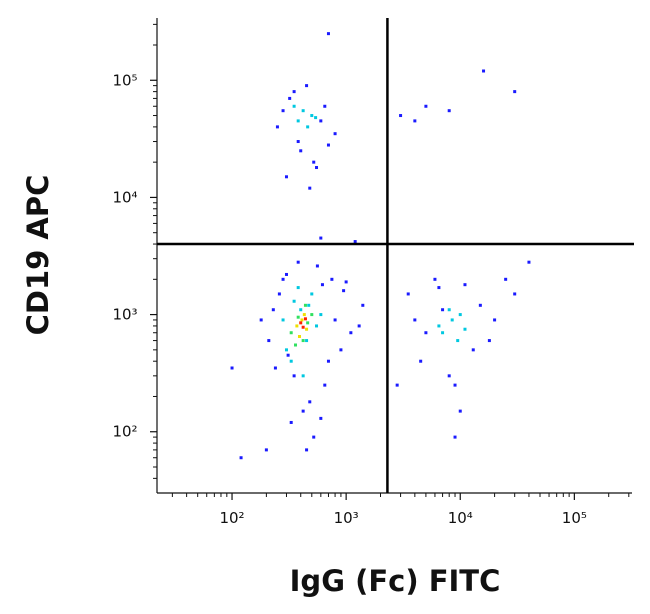 This screenshot has width=650, height=614. What do you see at coordinates (124, 432) in the screenshot?
I see `y-tick-label: 10²` at bounding box center [124, 432].